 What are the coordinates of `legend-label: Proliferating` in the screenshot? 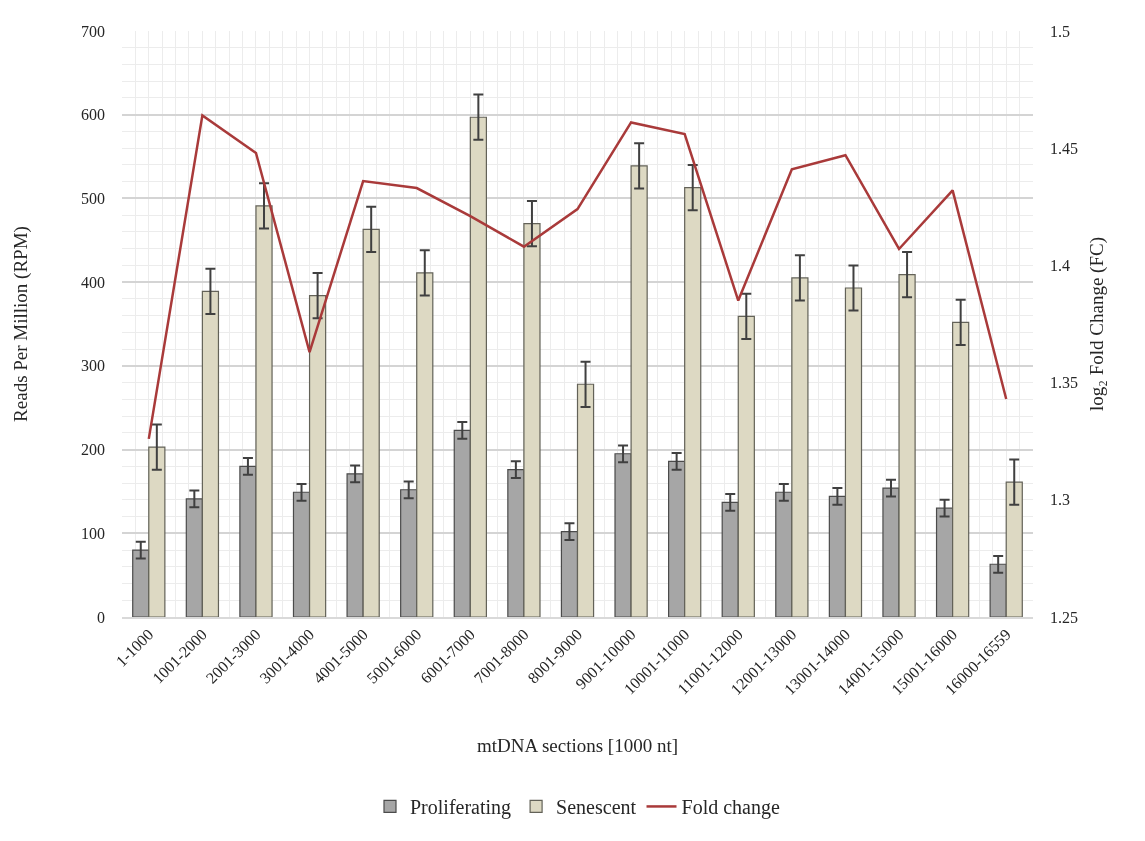 It's located at (461, 808).